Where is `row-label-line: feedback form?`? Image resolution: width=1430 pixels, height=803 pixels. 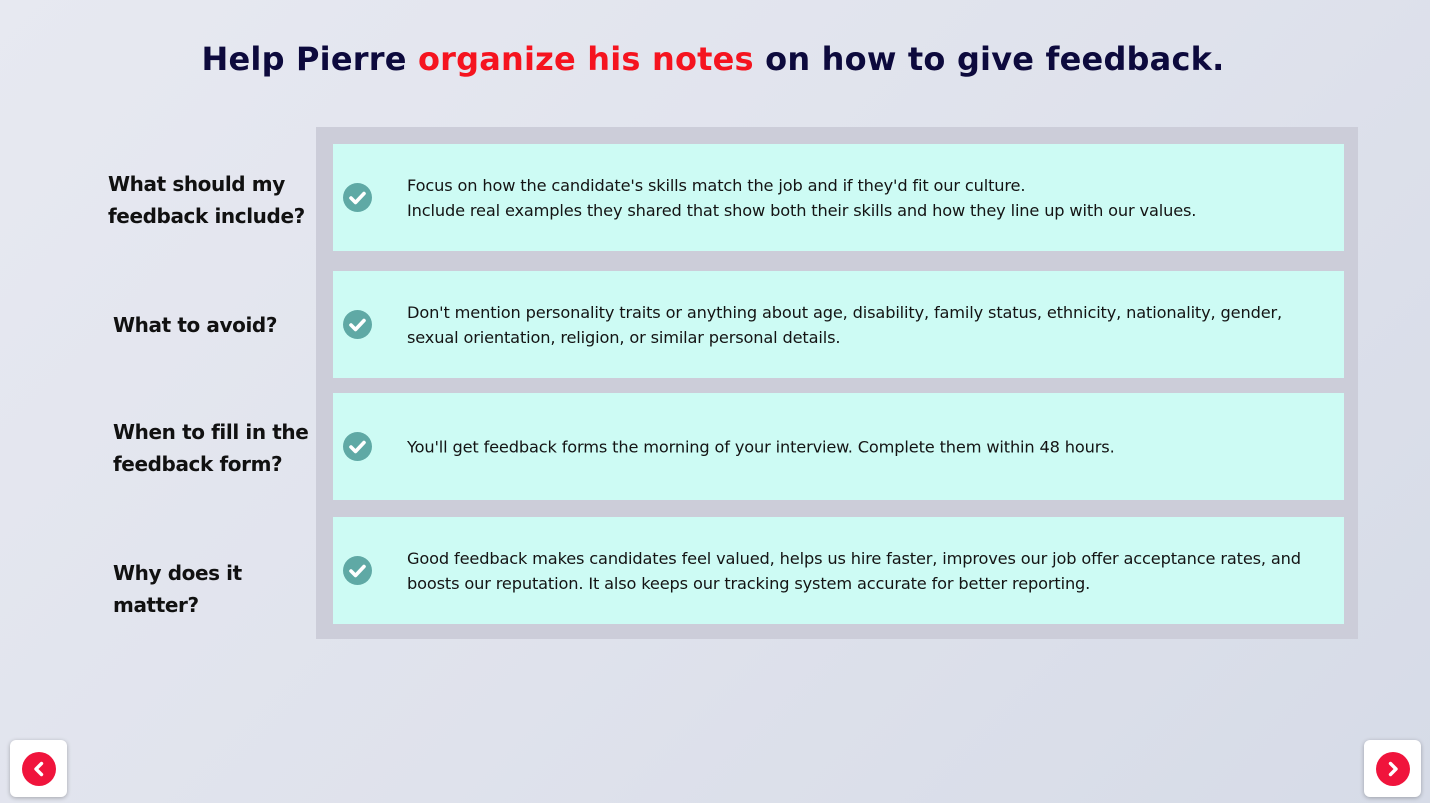
row-label-line: feedback form? is located at coordinates (198, 464).